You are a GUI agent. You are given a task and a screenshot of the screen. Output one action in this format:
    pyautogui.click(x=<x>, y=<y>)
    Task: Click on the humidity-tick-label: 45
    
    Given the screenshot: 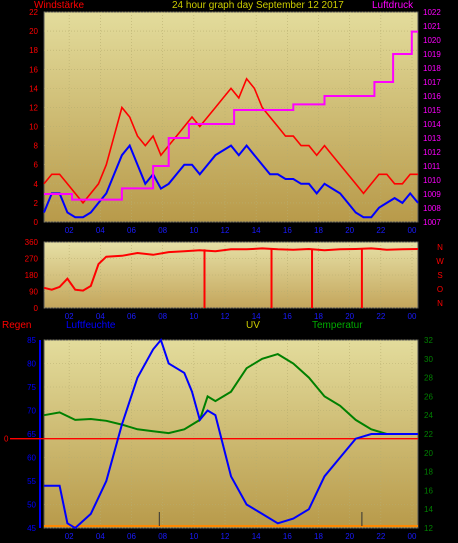 What is the action you would take?
    pyautogui.click(x=31, y=528)
    